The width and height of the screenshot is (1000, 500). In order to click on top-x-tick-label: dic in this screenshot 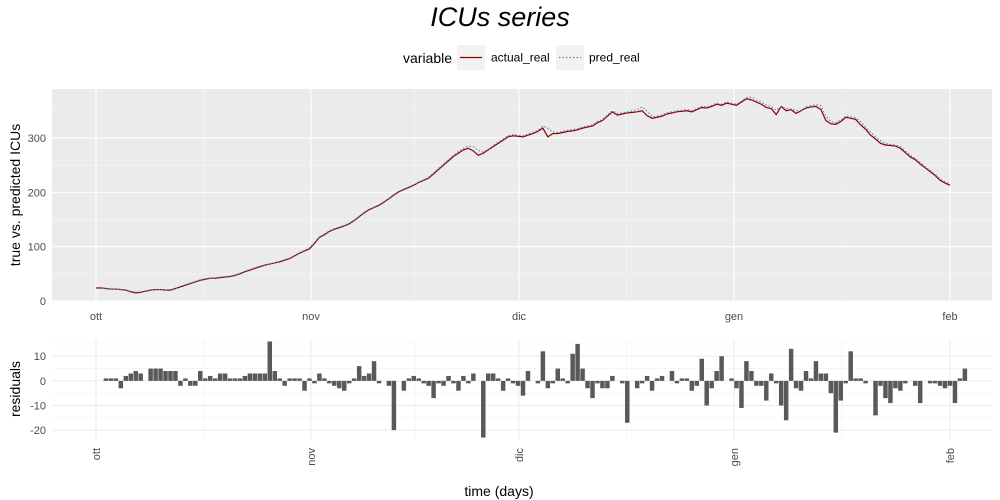, I will do `click(519, 317)`.